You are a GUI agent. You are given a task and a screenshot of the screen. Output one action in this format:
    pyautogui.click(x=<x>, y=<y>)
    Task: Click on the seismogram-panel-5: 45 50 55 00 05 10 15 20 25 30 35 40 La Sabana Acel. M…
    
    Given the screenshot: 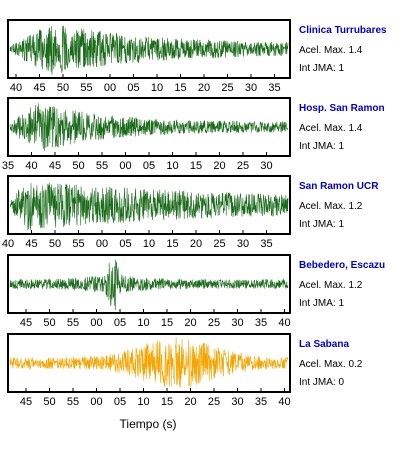 What is the action you would take?
    pyautogui.click(x=185, y=370)
    